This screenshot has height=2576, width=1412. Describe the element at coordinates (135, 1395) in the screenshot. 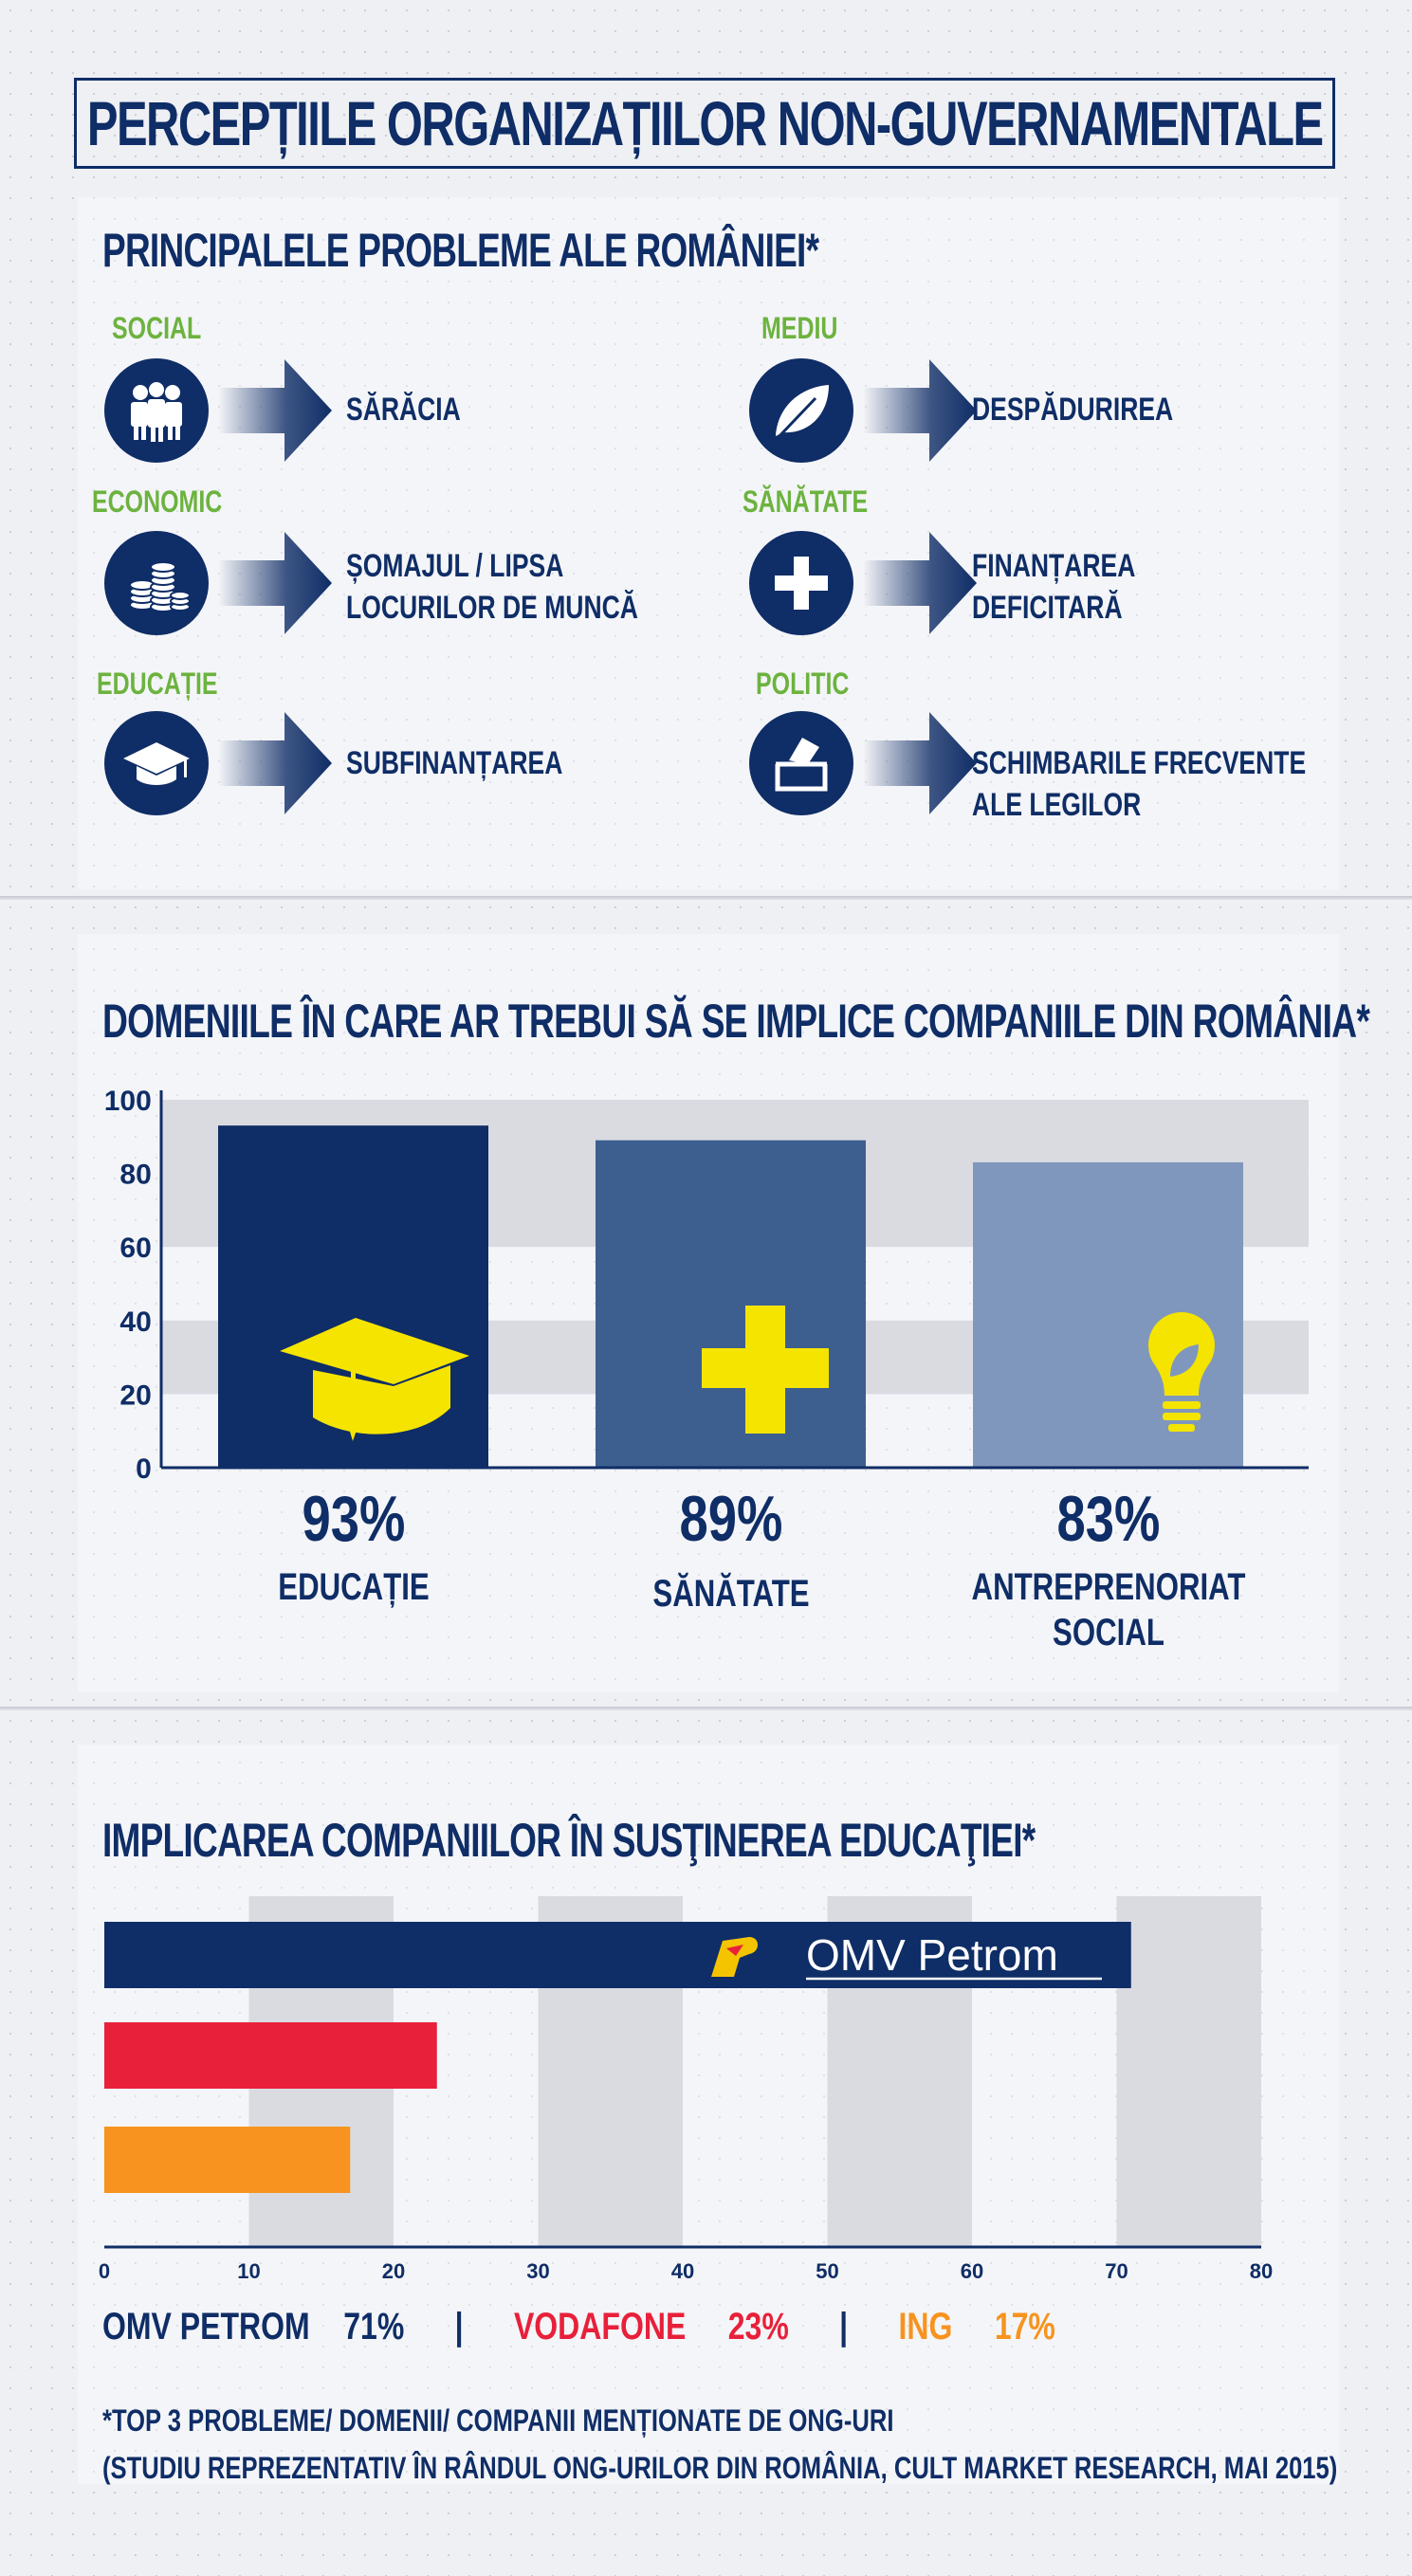

I see `y-tick-label: 20` at that location.